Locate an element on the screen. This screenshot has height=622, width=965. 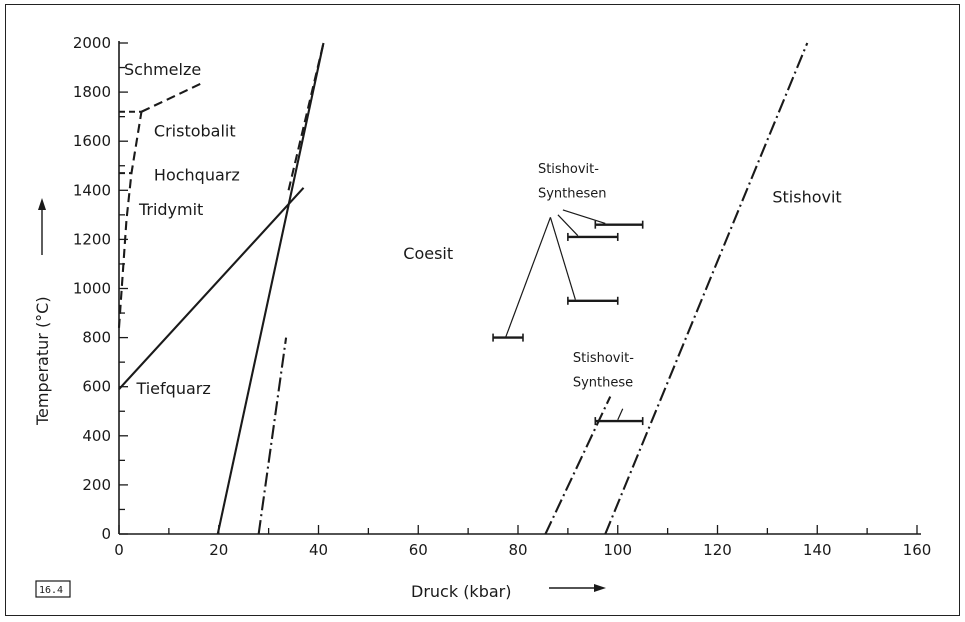
y-tick-label: 400 is located at coordinates (96, 436).